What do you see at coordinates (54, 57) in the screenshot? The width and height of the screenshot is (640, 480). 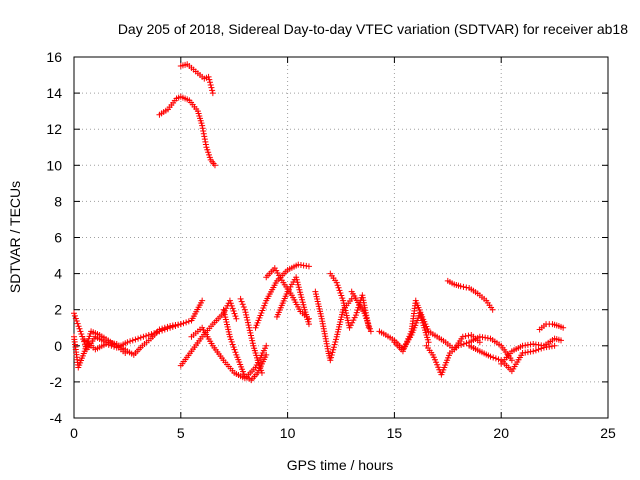 I see `y-tick-label: 16` at bounding box center [54, 57].